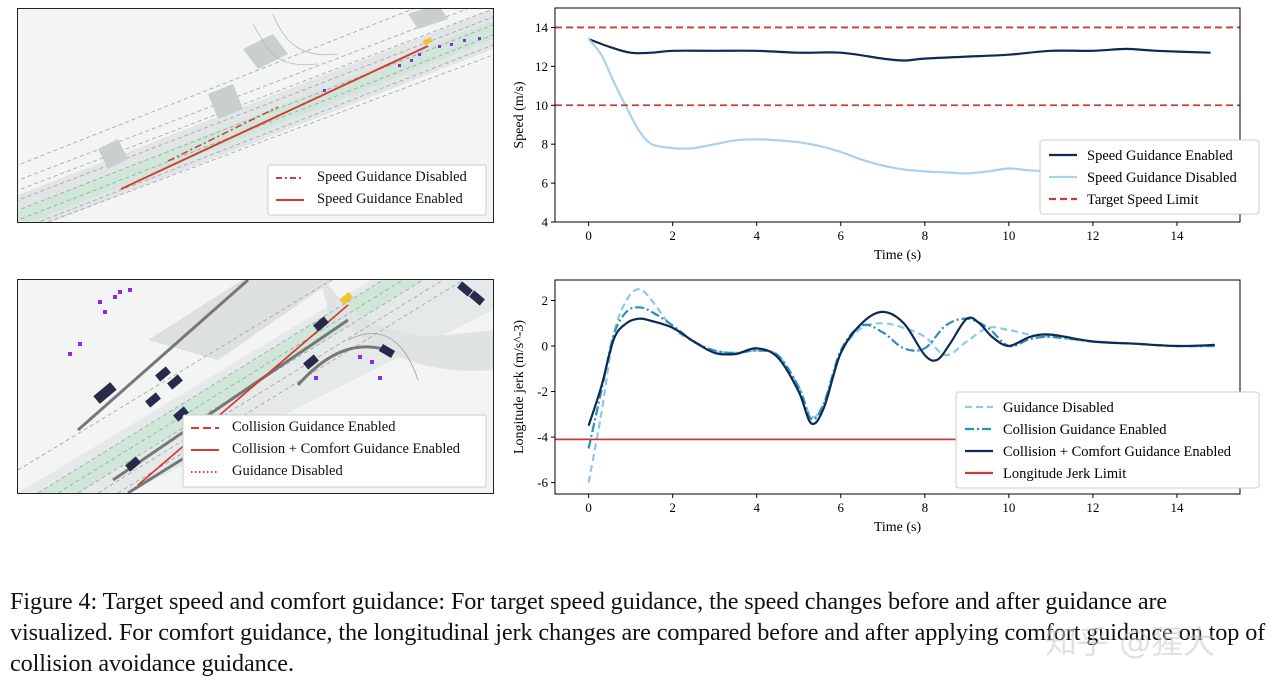 This screenshot has width=1280, height=692. What do you see at coordinates (519, 387) in the screenshot?
I see `y-axis-label: Longitude jerk (m/s^-3)` at bounding box center [519, 387].